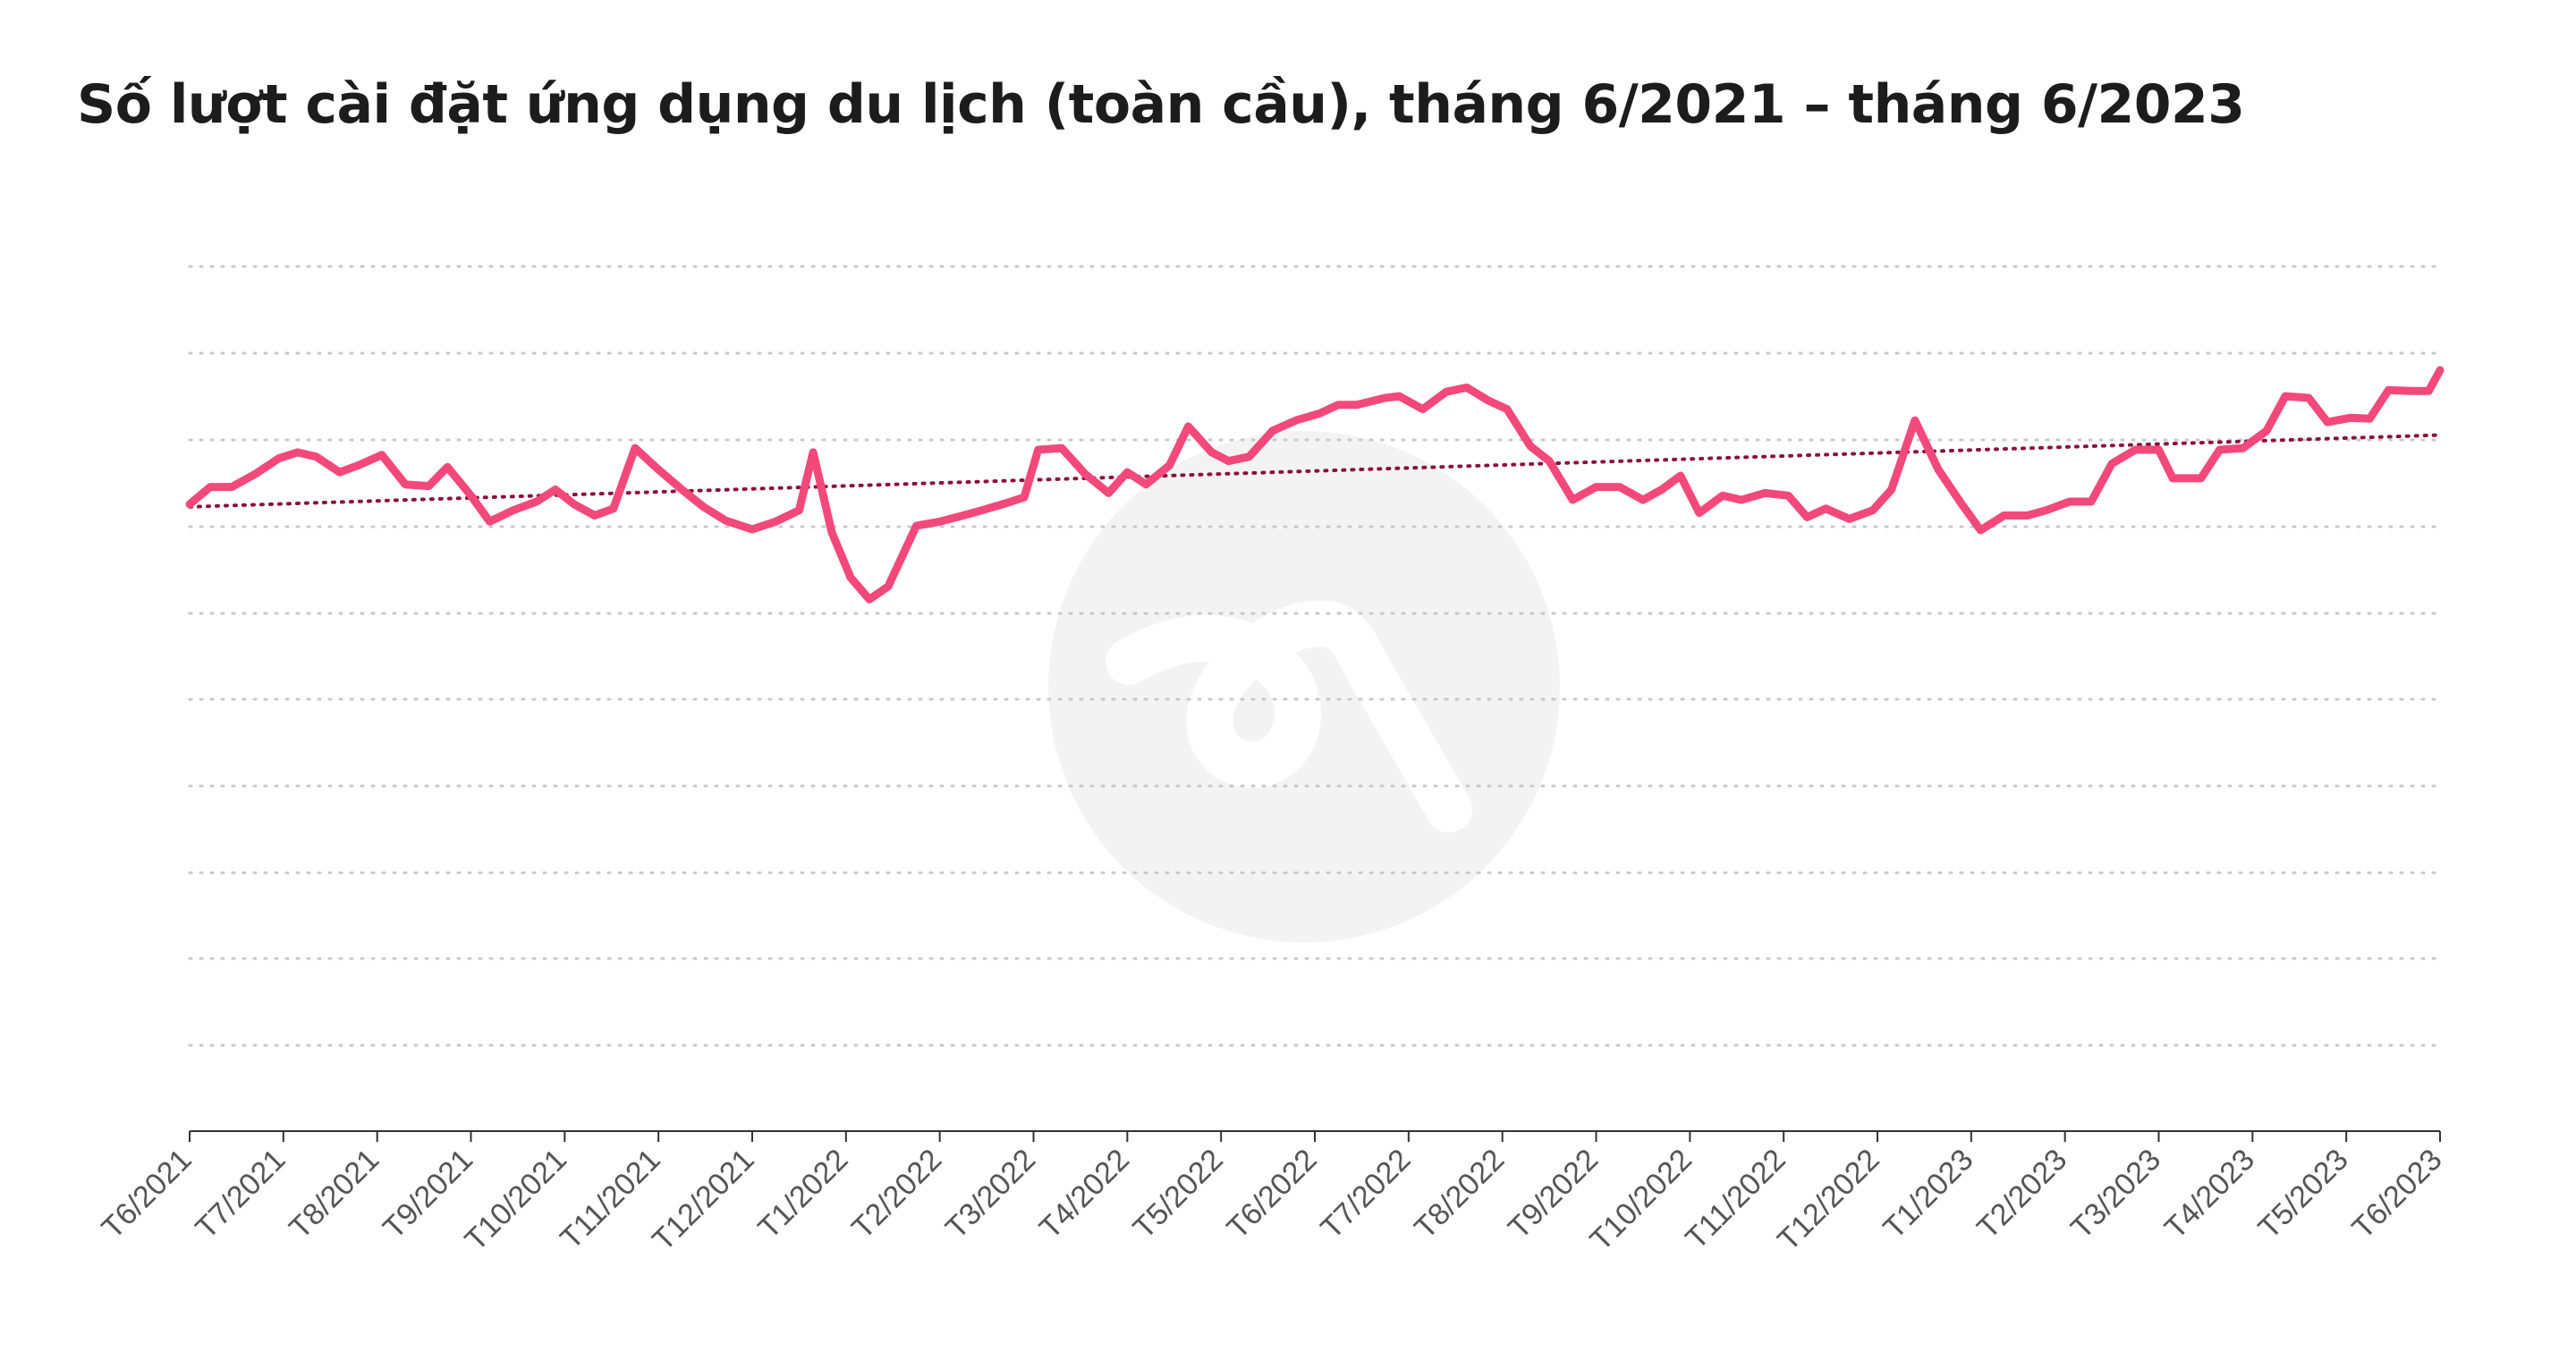  I want to click on x-tick-label: T11/2022, so click(1735, 1199).